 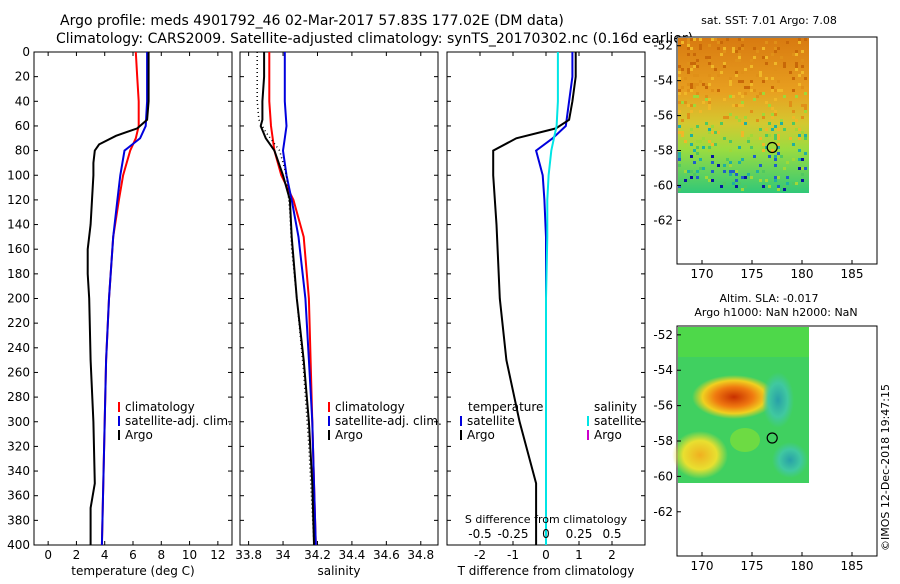 I want to click on sst-argo-location-marker, so click(x=772, y=147).